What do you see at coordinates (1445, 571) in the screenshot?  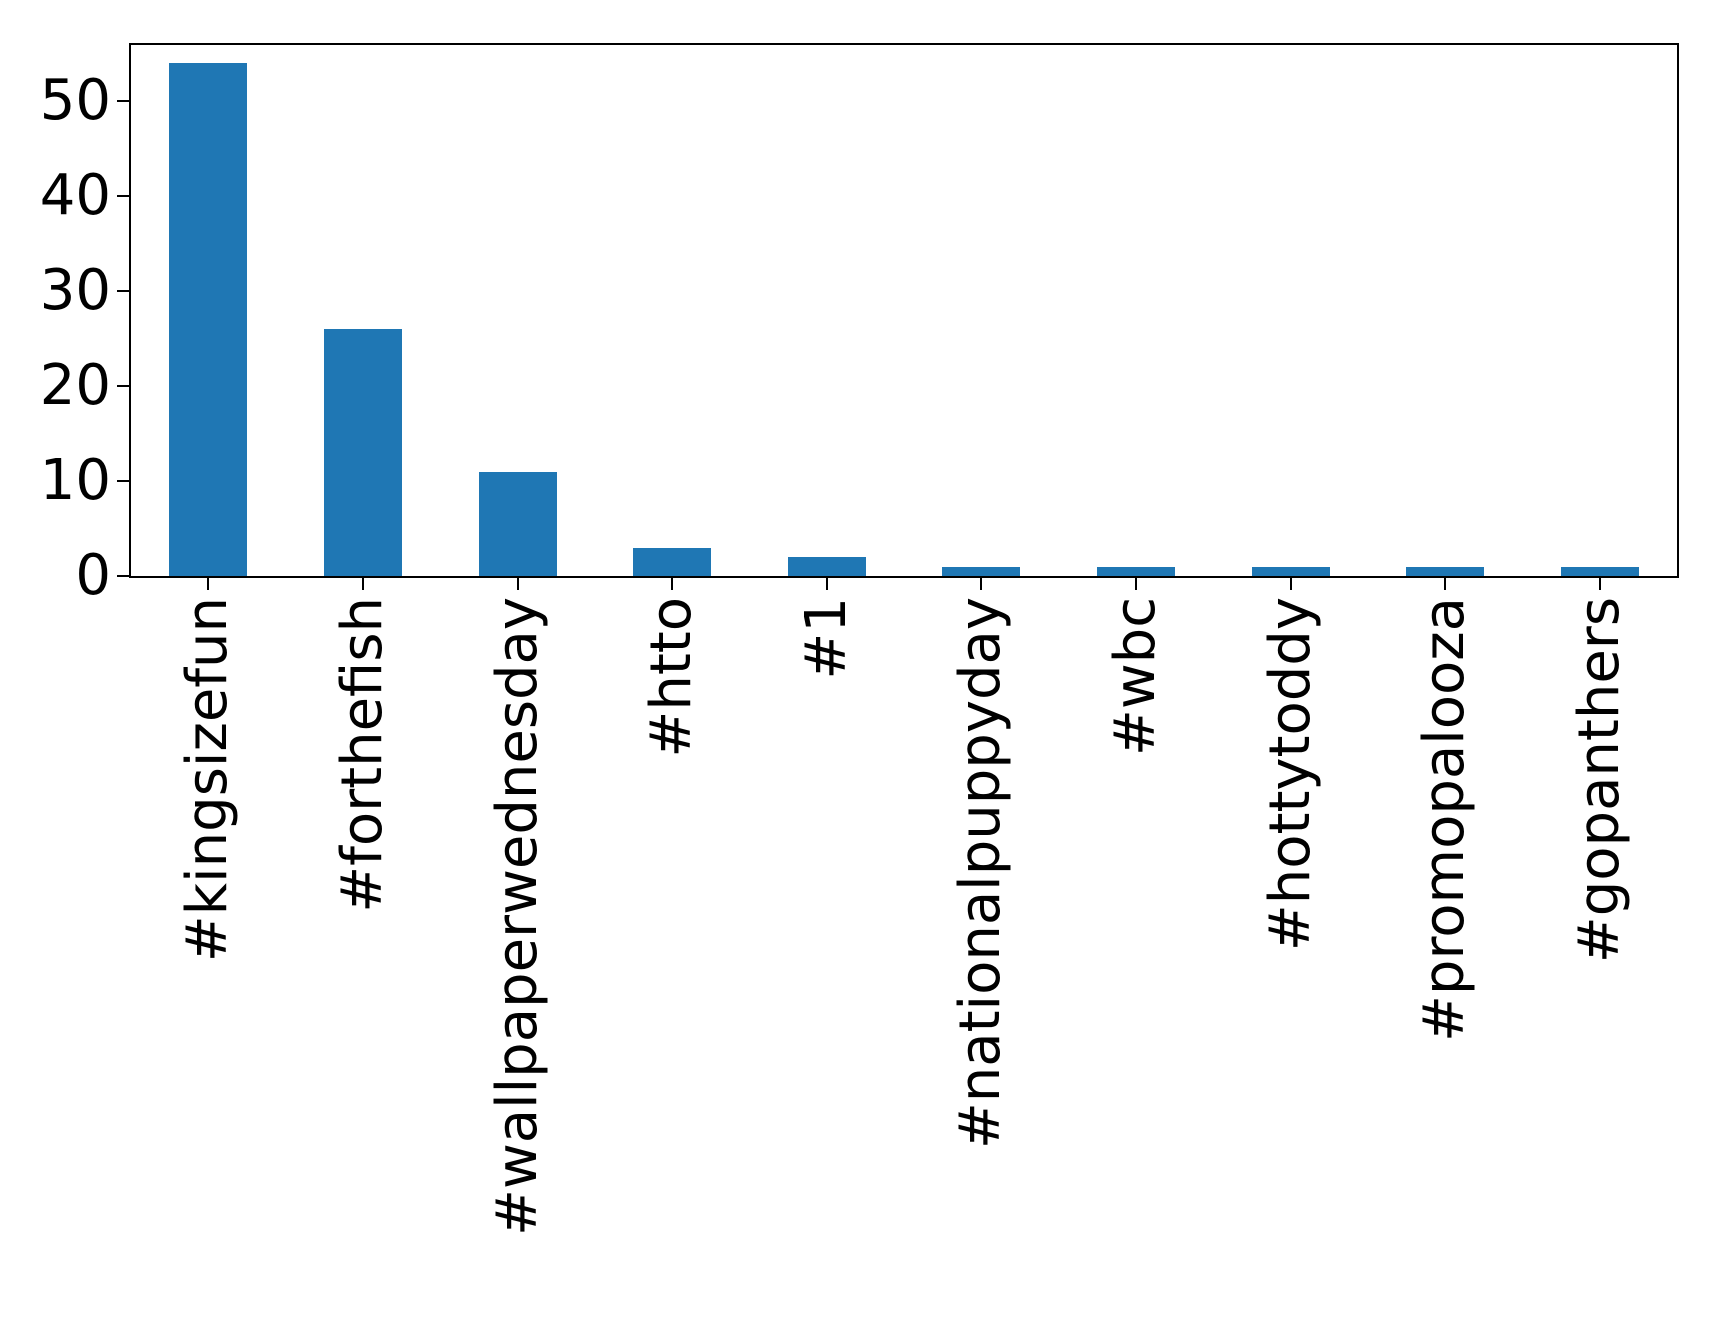 I see `bar-promopalooza` at bounding box center [1445, 571].